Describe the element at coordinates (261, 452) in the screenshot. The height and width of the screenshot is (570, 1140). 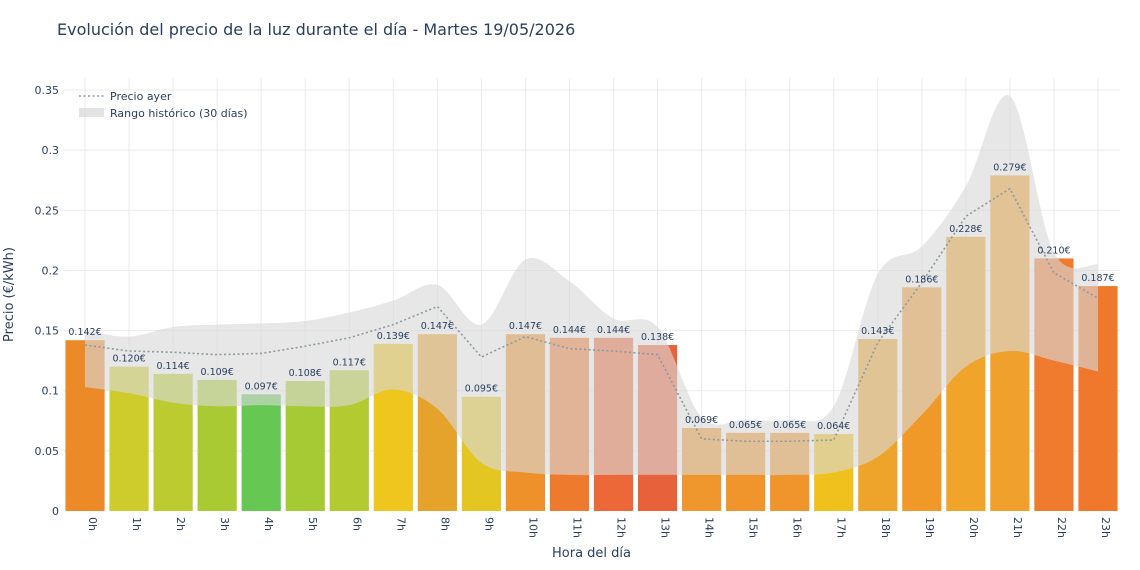
I see `bar-4h` at that location.